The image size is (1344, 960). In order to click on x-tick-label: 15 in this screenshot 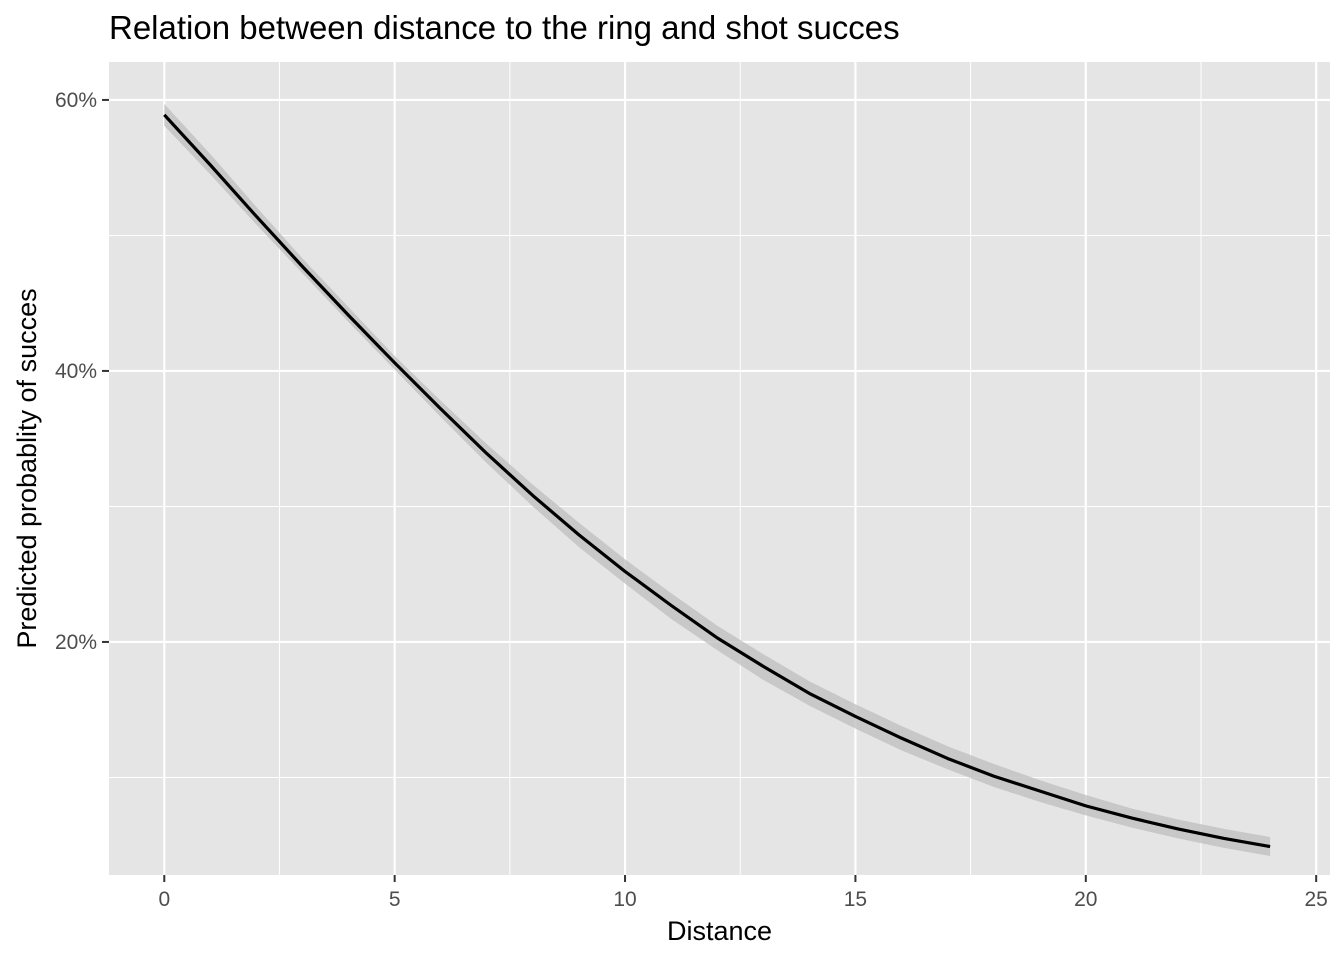, I will do `click(855, 899)`.